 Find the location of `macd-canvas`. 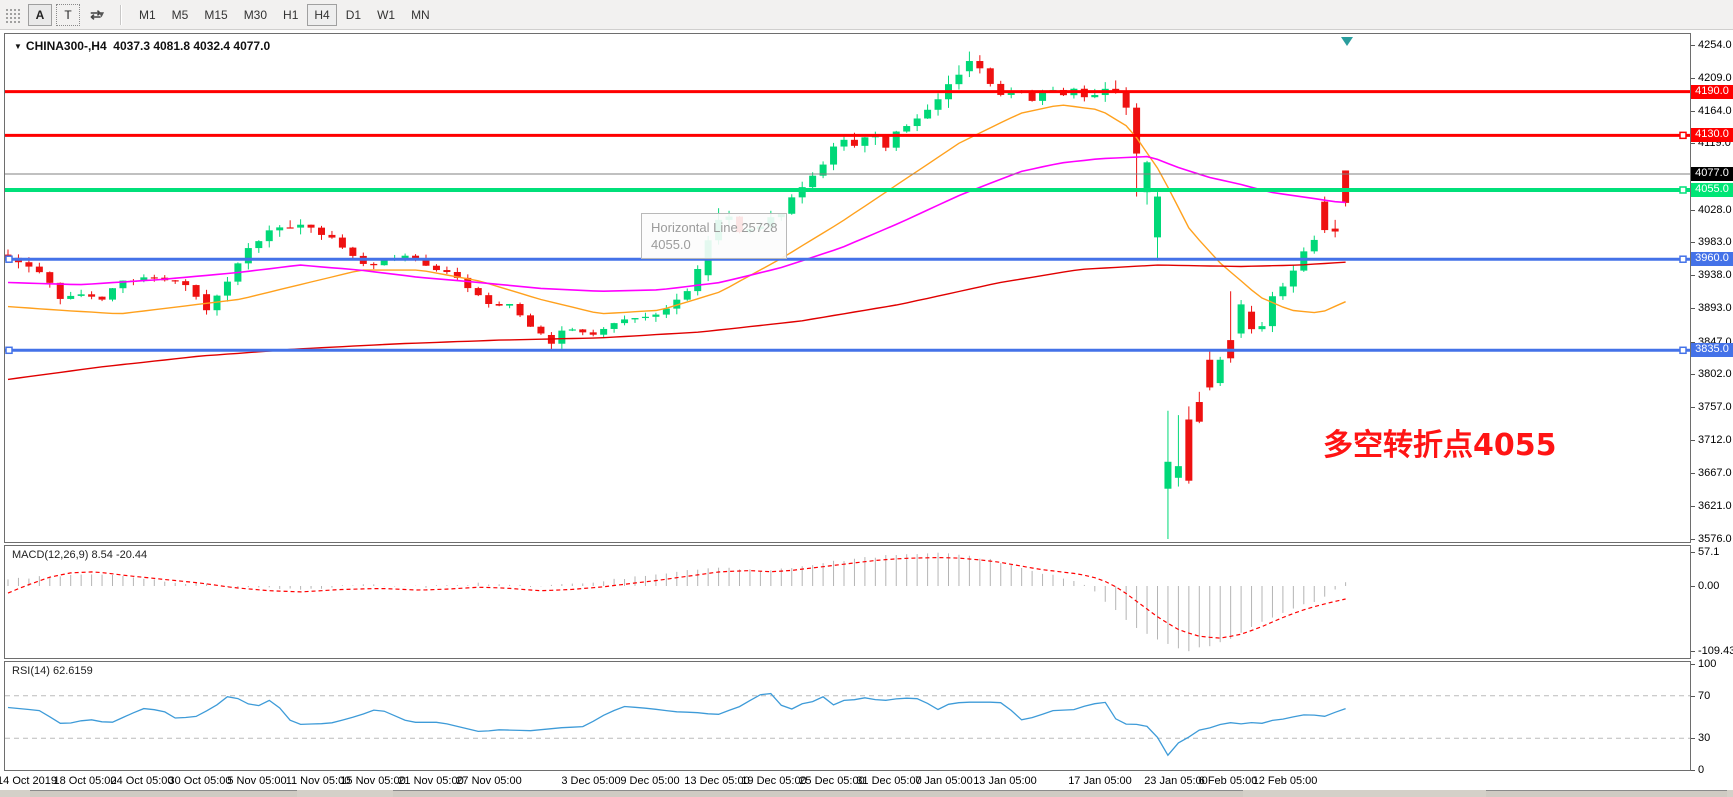

macd-canvas is located at coordinates (847, 602).